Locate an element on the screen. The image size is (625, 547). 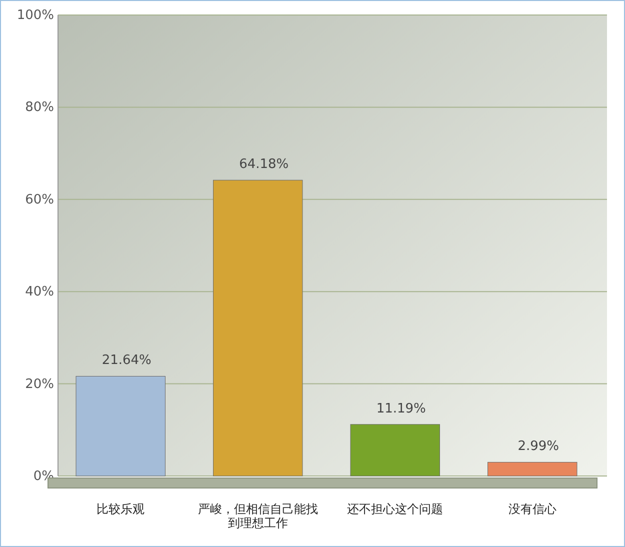
data-label: 64.18% is located at coordinates (264, 164).